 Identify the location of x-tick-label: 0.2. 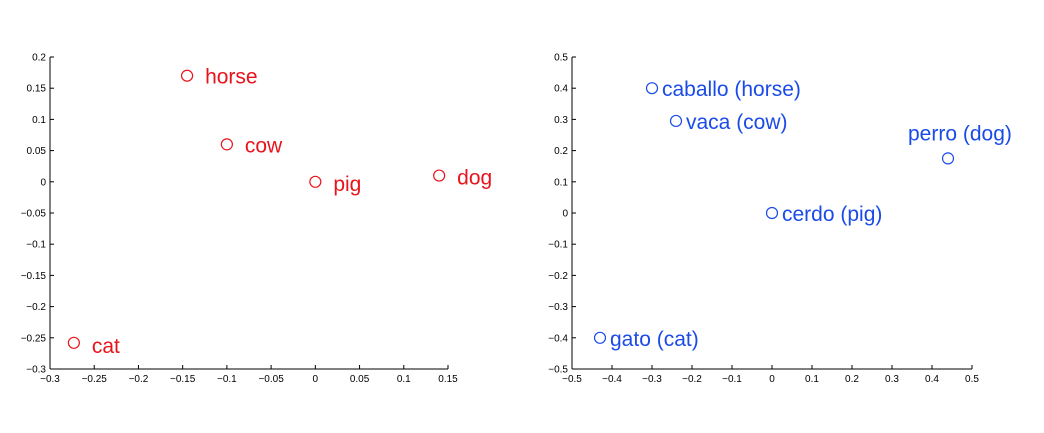
(852, 379).